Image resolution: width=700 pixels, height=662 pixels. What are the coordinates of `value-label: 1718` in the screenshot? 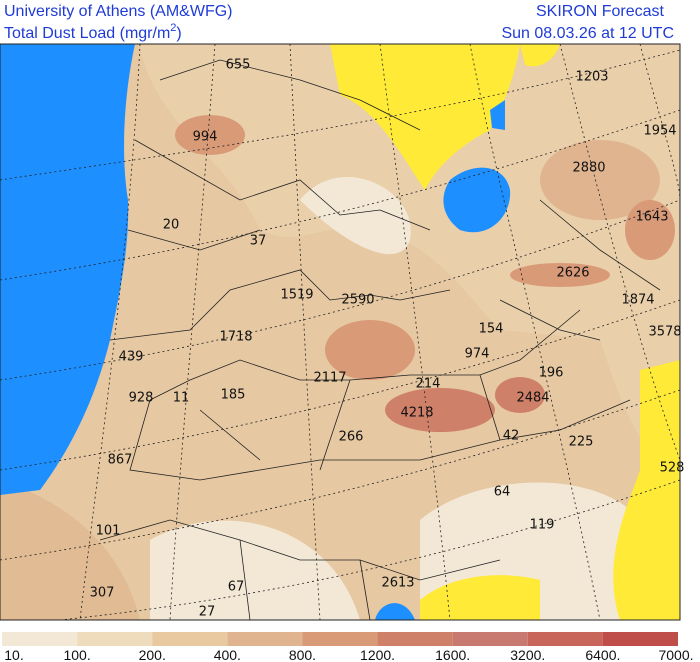 It's located at (235, 337).